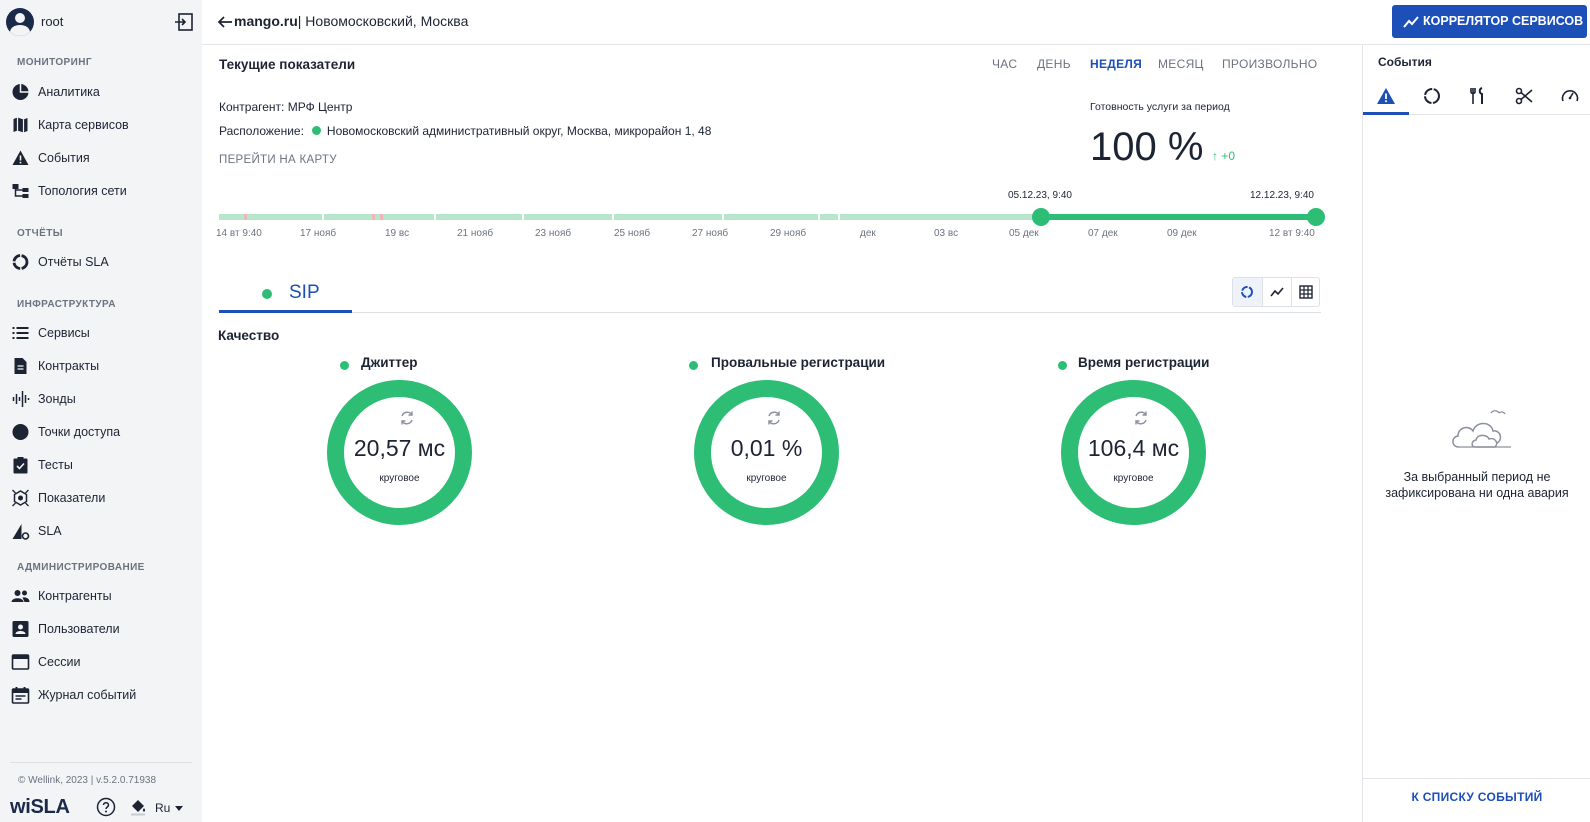 The height and width of the screenshot is (822, 1590). I want to click on timeline-tick: 17 нояб, so click(318, 233).